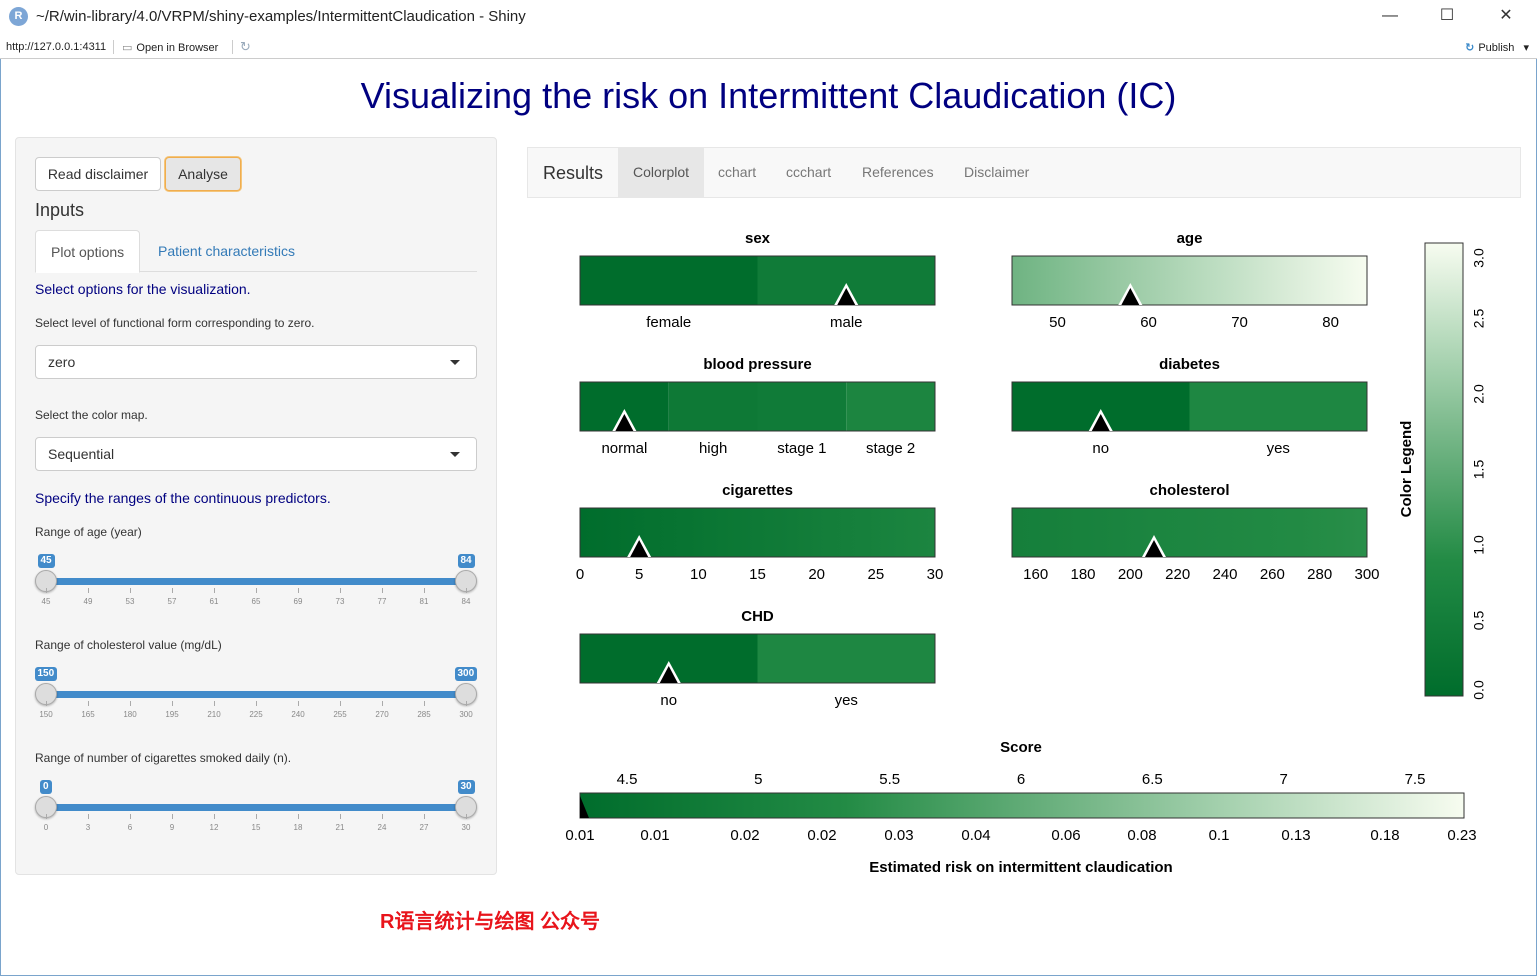  I want to click on score-tick-label: 5.5, so click(889, 779).